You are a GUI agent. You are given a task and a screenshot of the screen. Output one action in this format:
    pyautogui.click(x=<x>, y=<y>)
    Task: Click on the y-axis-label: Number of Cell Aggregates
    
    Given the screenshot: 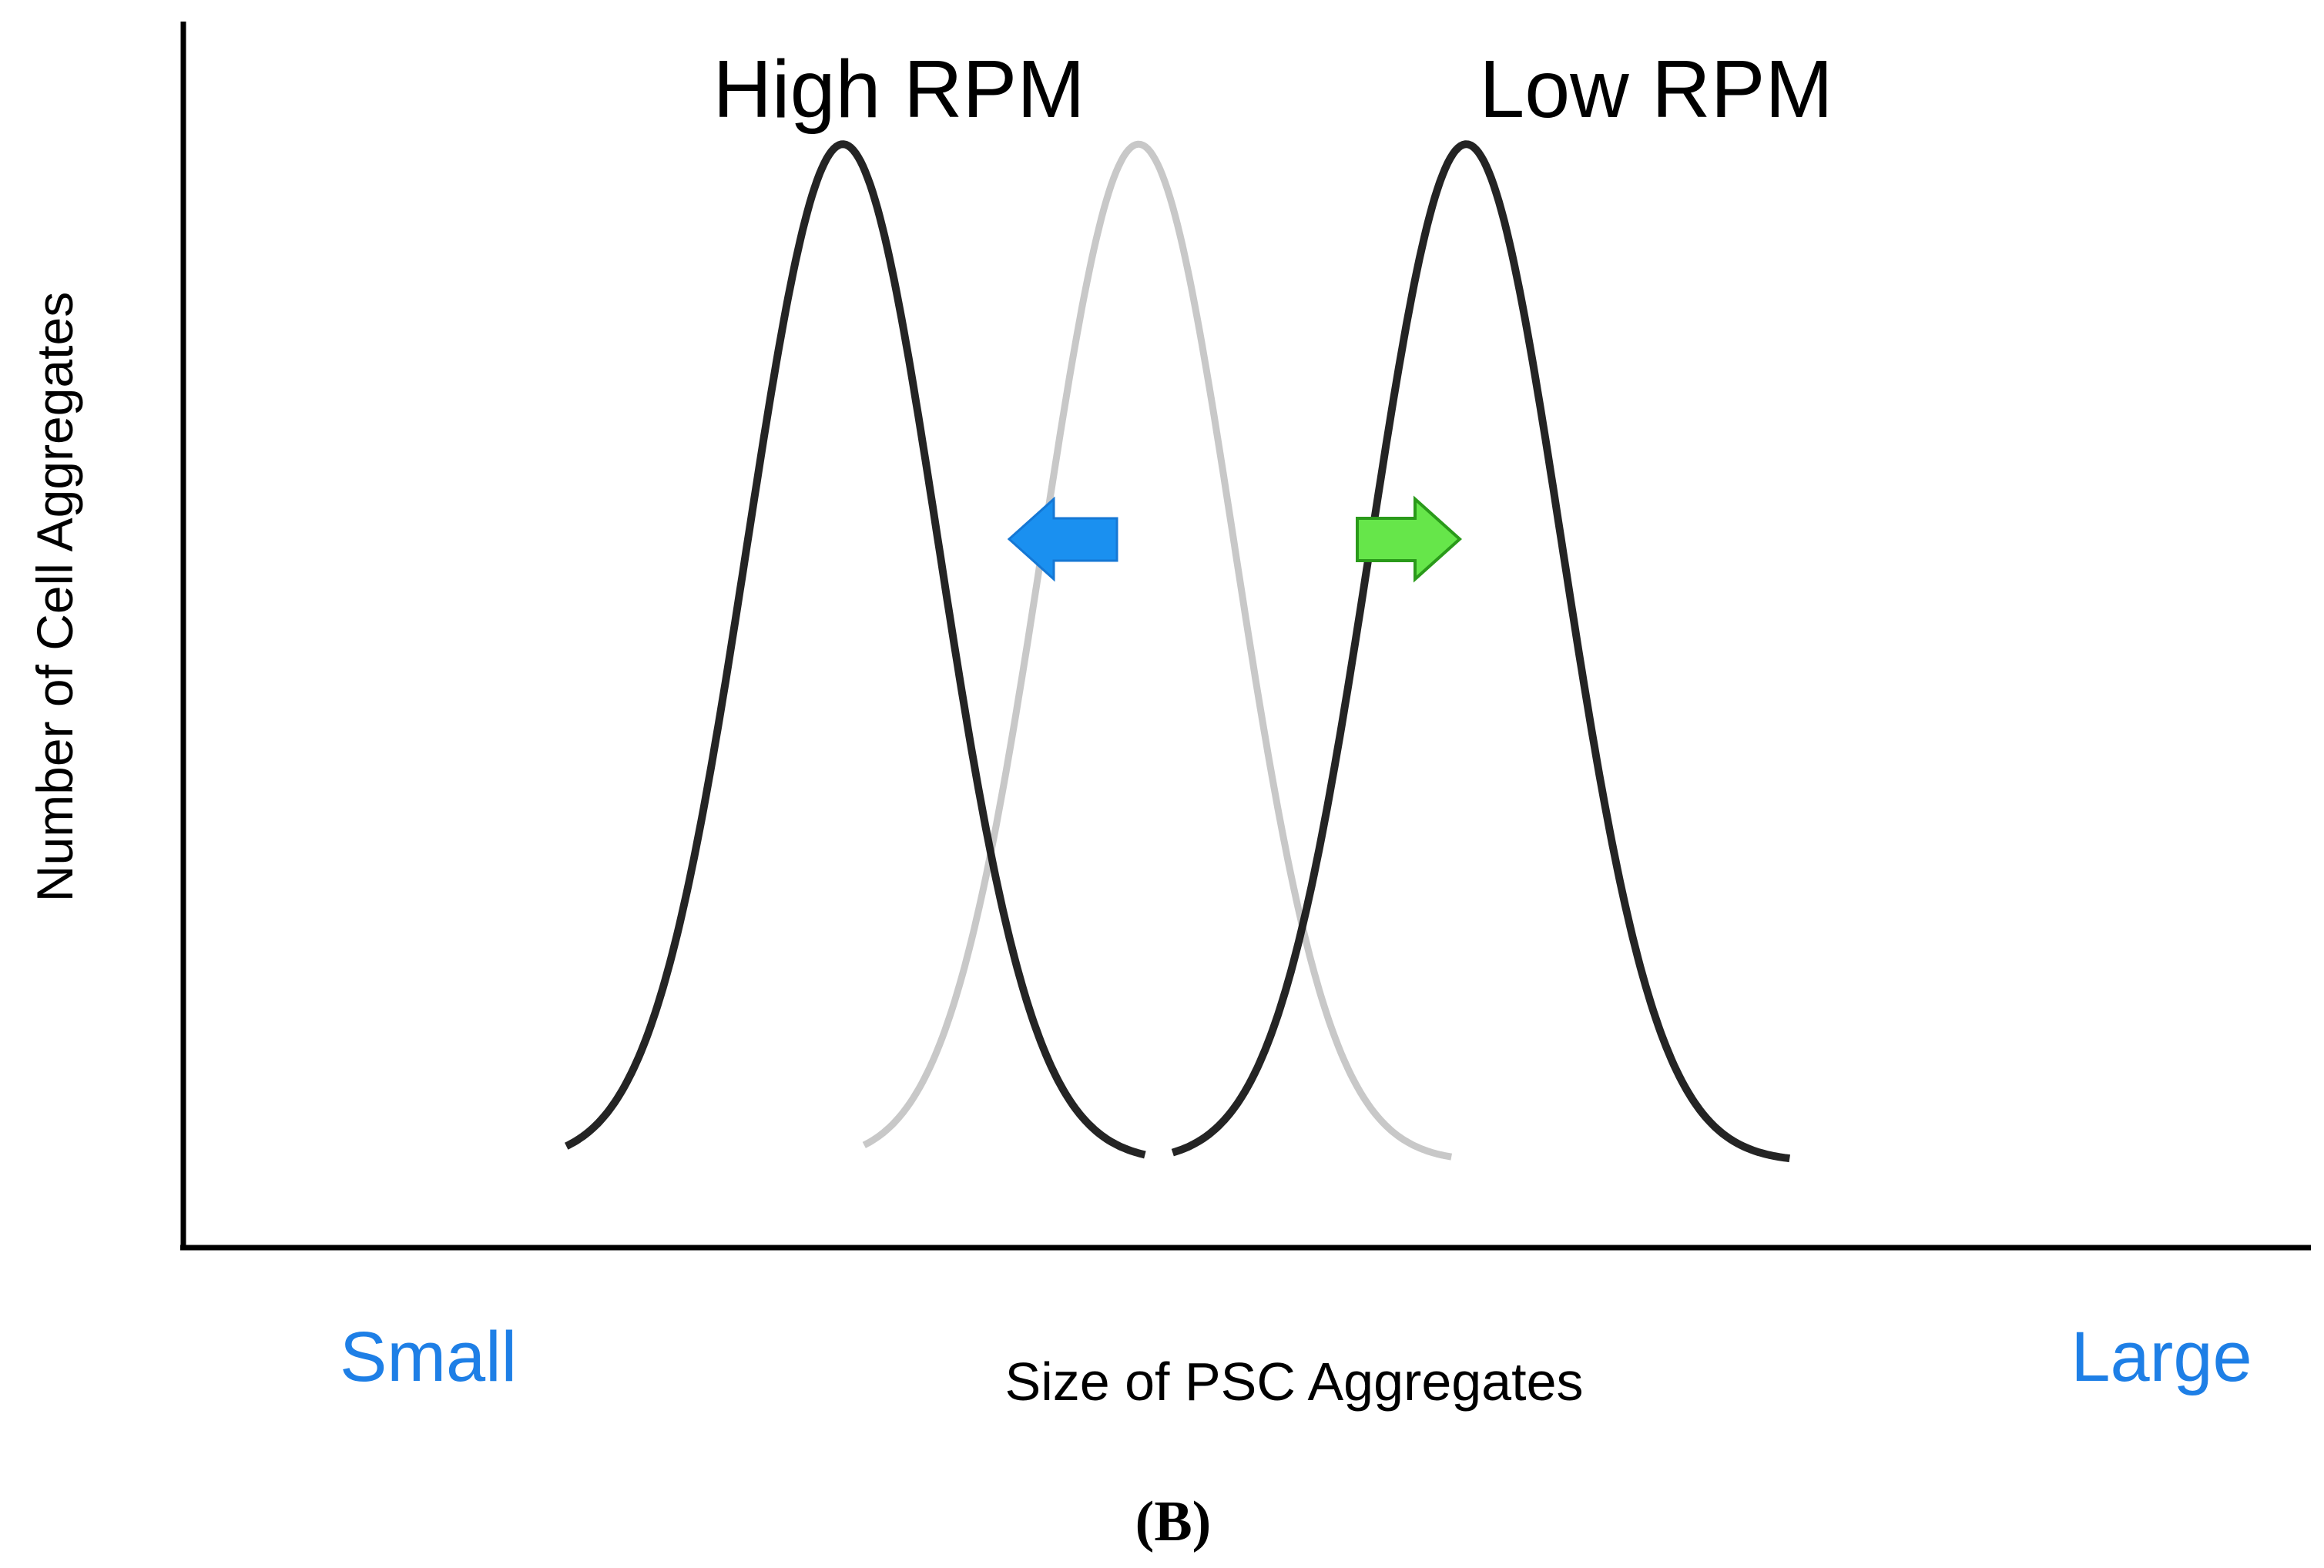 What is the action you would take?
    pyautogui.click(x=54, y=597)
    